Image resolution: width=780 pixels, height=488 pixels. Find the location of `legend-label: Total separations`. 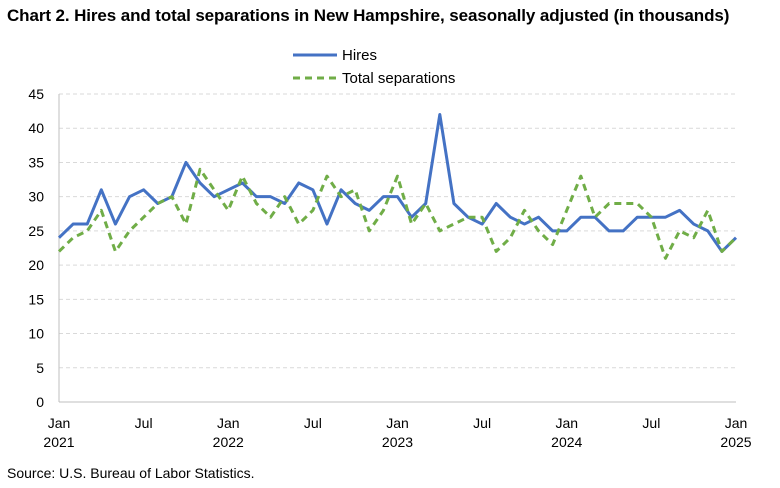

legend-label: Total separations is located at coordinates (398, 78).